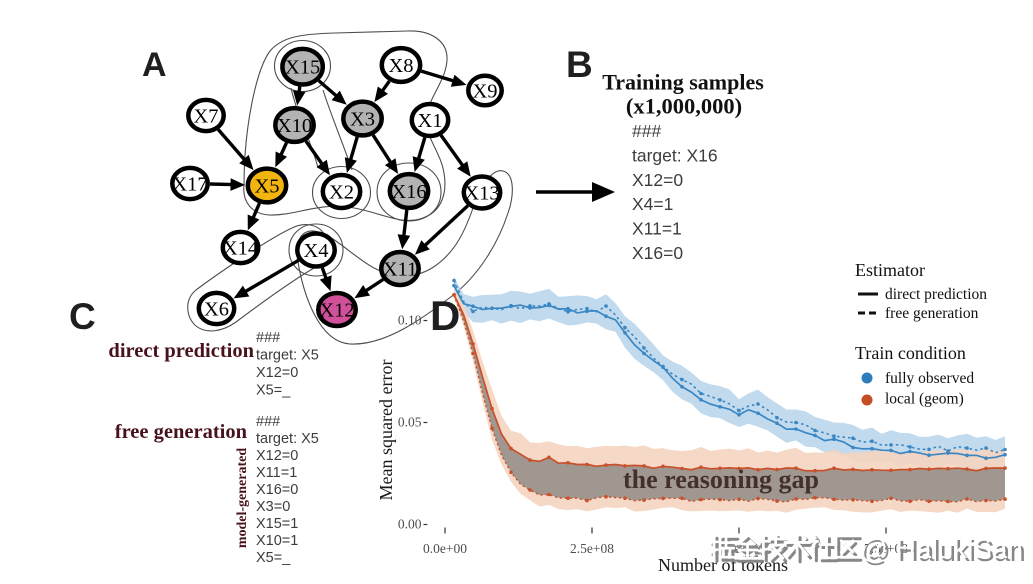  What do you see at coordinates (886, 548) in the screenshot?
I see `svg-text: 7.5e+08` at bounding box center [886, 548].